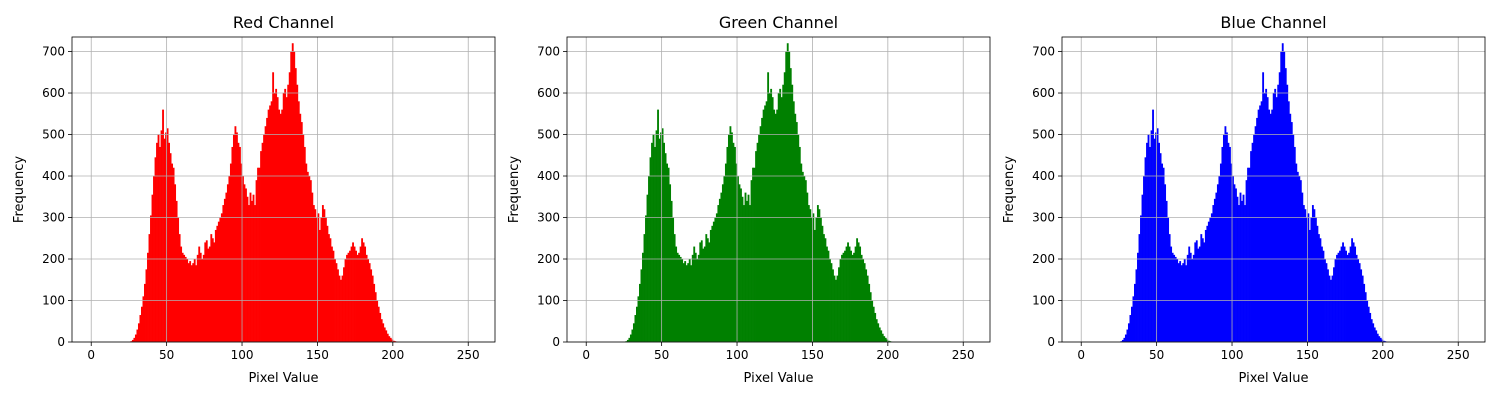 The width and height of the screenshot is (1500, 400). I want to click on y-tick-label: 500, so click(548, 135).